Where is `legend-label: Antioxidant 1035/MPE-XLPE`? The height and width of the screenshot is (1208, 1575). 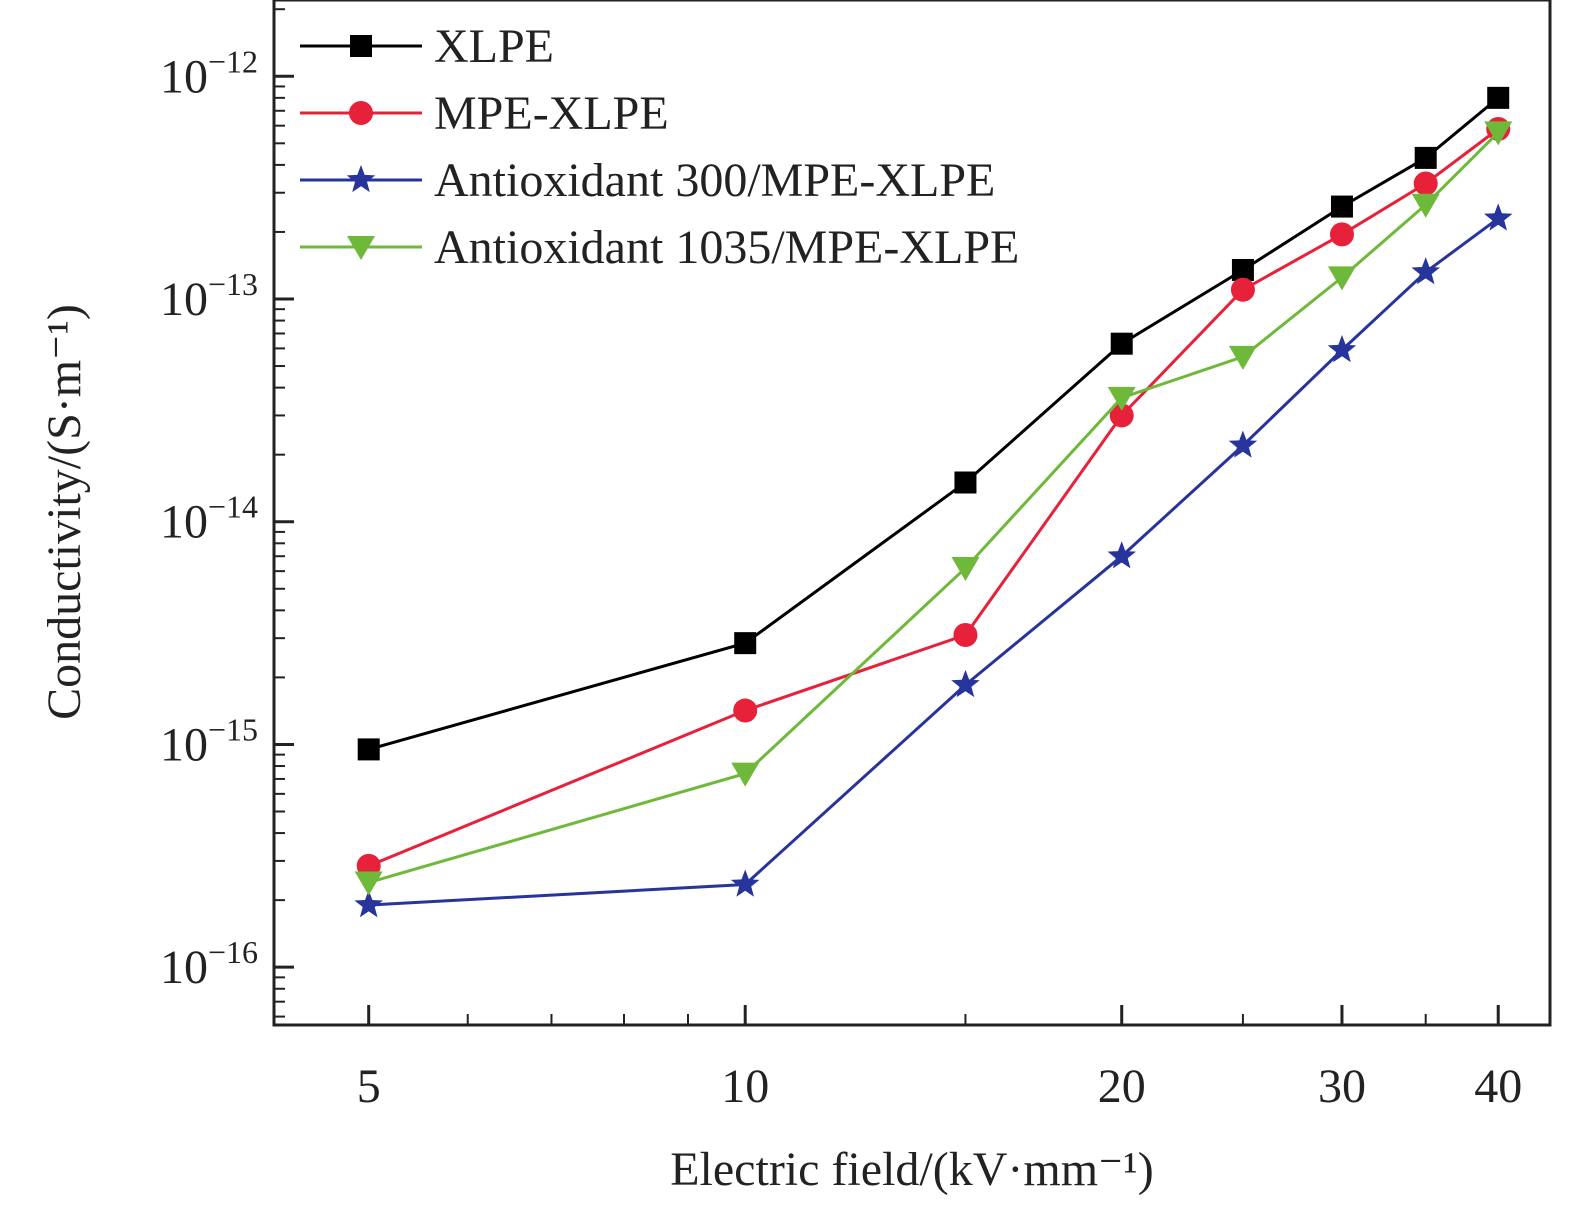 legend-label: Antioxidant 1035/MPE-XLPE is located at coordinates (726, 247).